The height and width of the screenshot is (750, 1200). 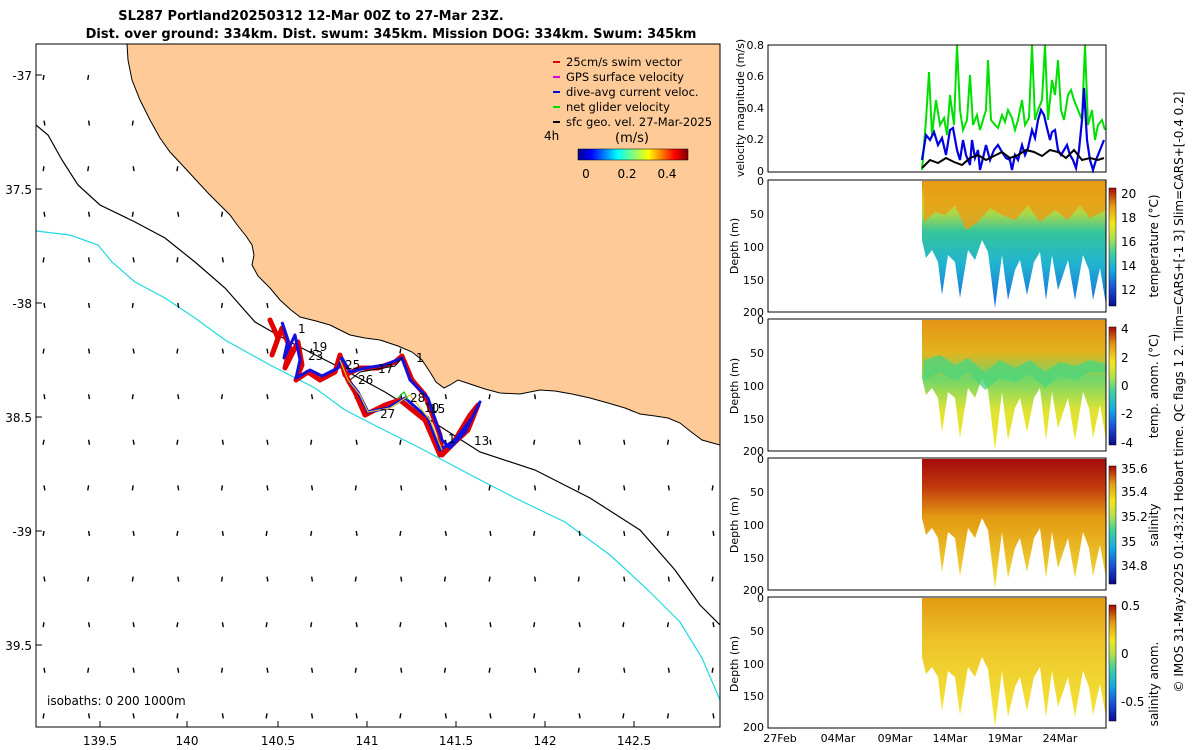 I want to click on depth-tick-label: 200, so click(x=753, y=451).